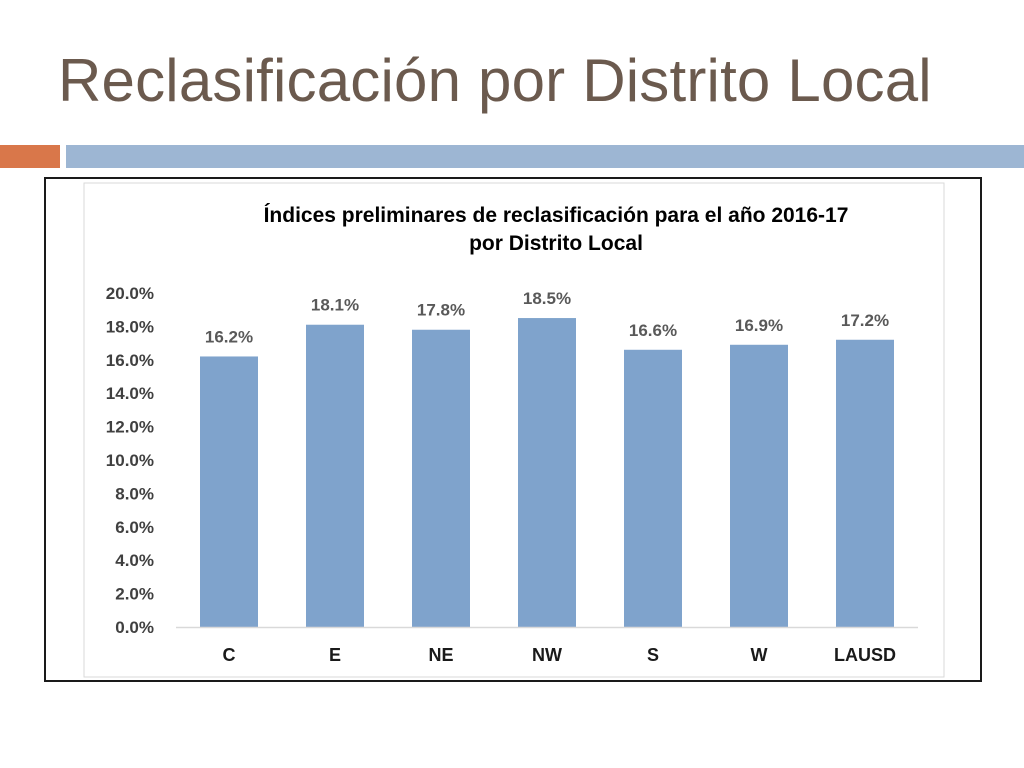  I want to click on y-tick-label: 8.0%, so click(134, 493).